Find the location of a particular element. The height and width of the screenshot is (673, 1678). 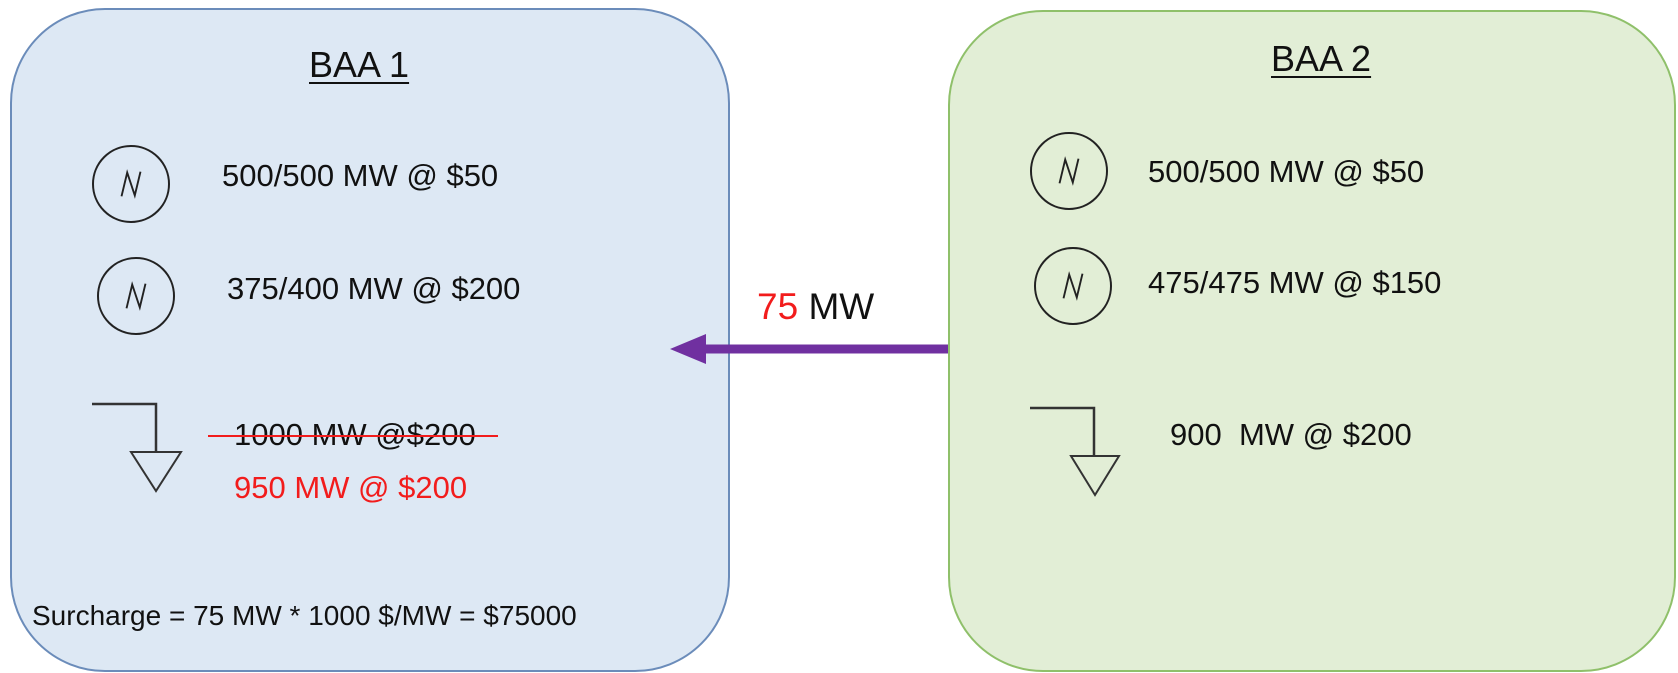

baa-1-load-original: 1000 MW @$200 is located at coordinates (353, 434).